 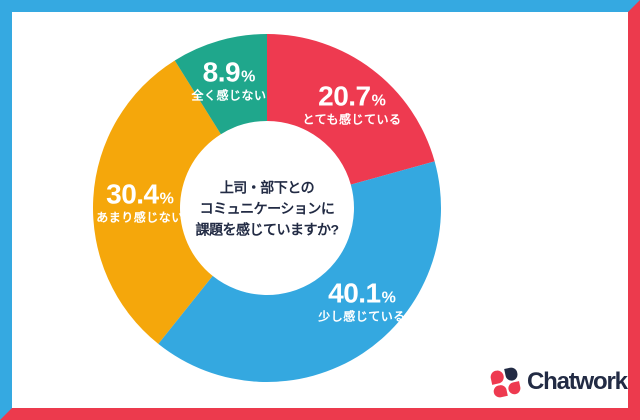 I want to click on segment-label-2: 30.4% あまり感じない, so click(x=140, y=201).